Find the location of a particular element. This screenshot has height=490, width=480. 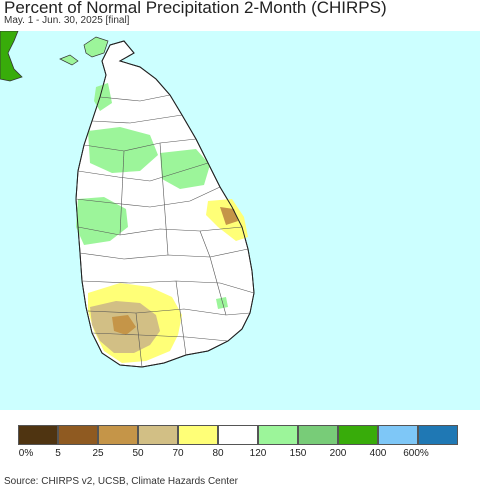

date-range-subtitle: May. 1 - Jun. 30, 2025 [final] is located at coordinates (67, 20).